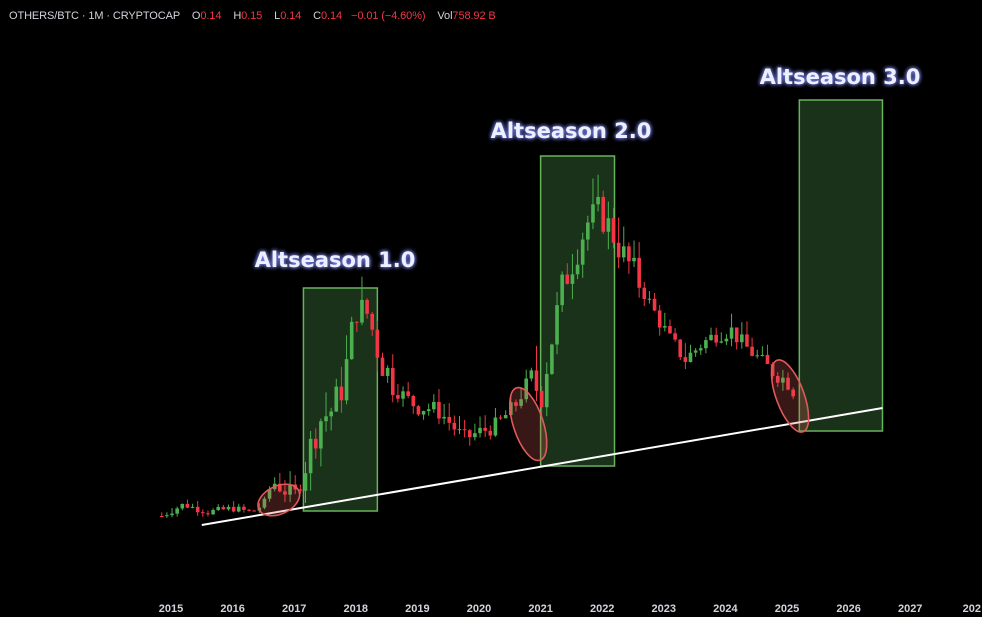 The height and width of the screenshot is (617, 982). What do you see at coordinates (294, 609) in the screenshot?
I see `x-tick-label: 2017` at bounding box center [294, 609].